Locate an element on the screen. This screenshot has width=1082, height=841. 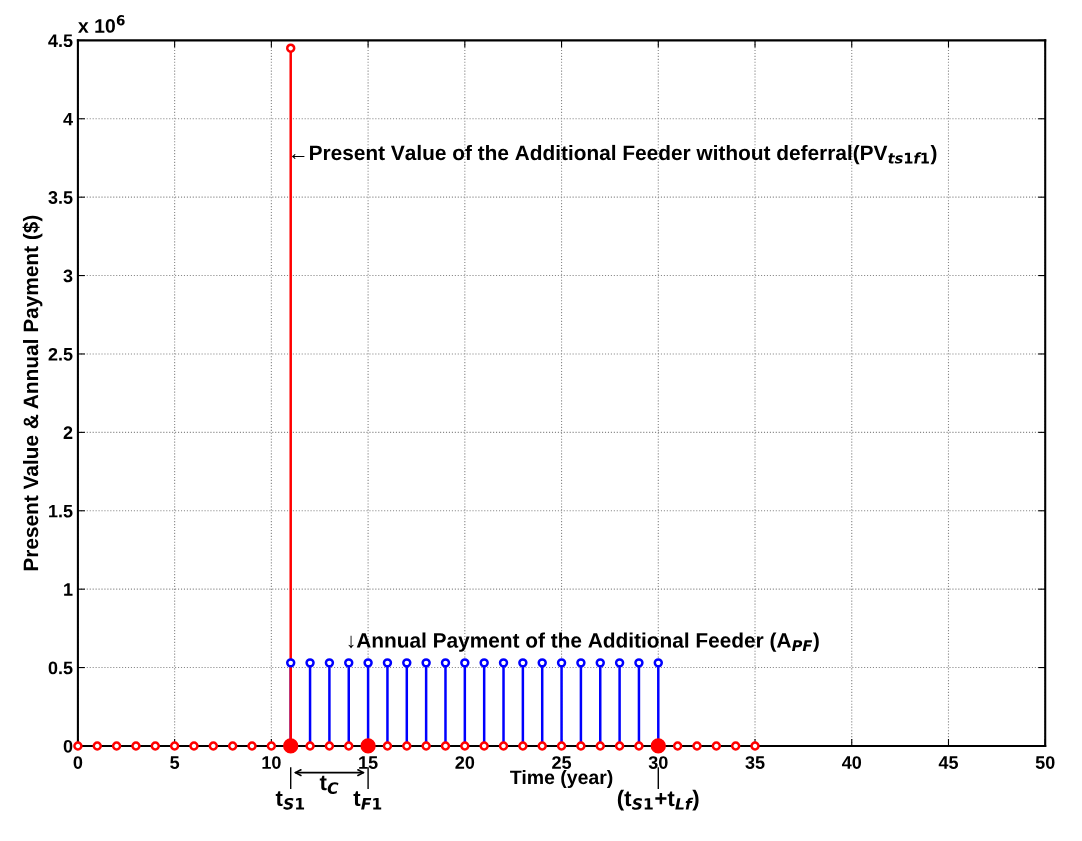
x-tick-label: 25 is located at coordinates (562, 762).